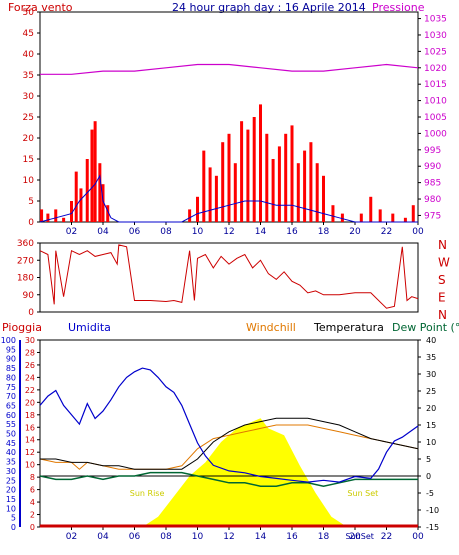 Image resolution: width=459 pixels, height=555 pixels. Describe the element at coordinates (11, 462) in the screenshot. I see `humidity-y-tick-label: 35` at that location.